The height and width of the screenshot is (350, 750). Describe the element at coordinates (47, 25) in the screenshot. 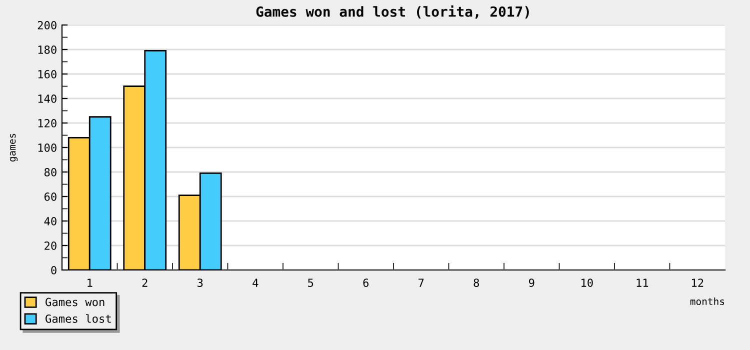

I see `y-tick-label: 200` at that location.